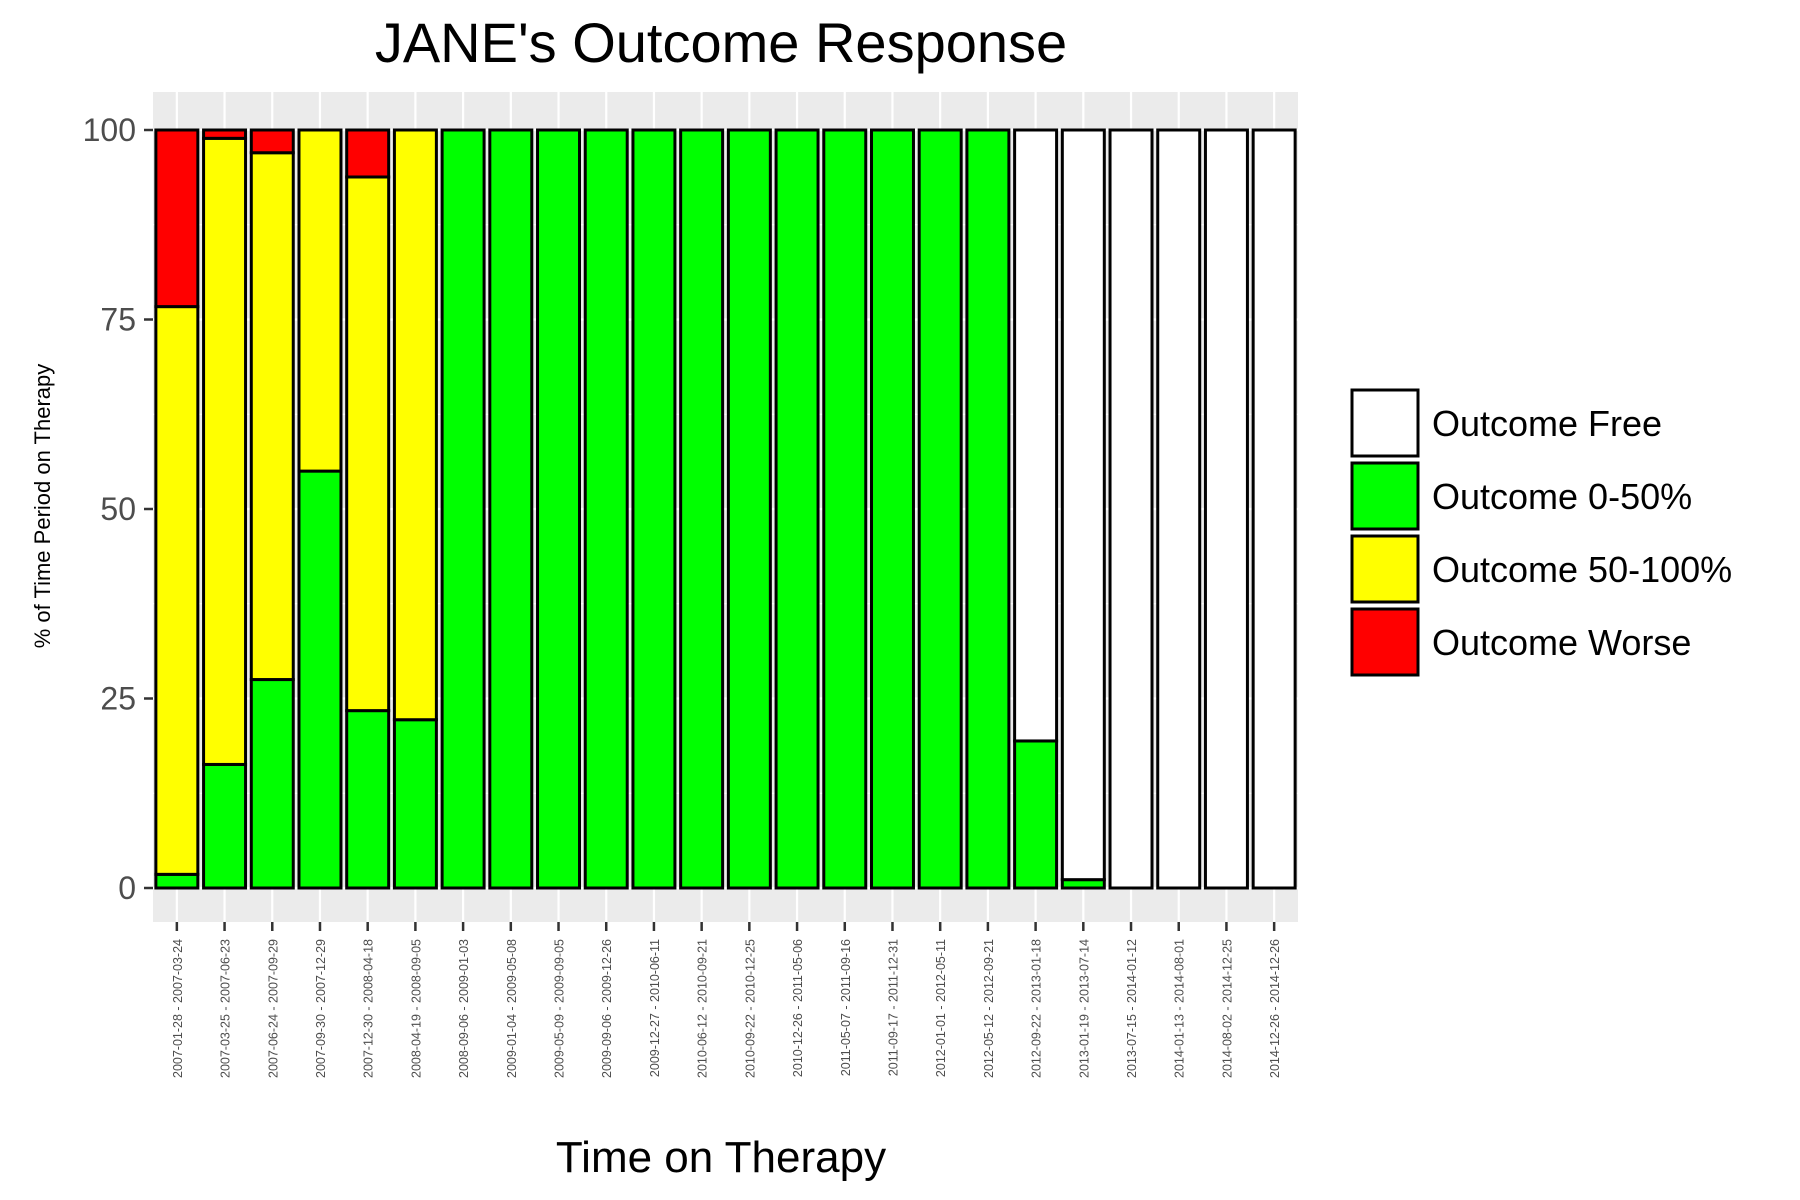  What do you see at coordinates (560, 1008) in the screenshot?
I see `x-tick-label: 2009-05-09 - 2009-09-05` at bounding box center [560, 1008].